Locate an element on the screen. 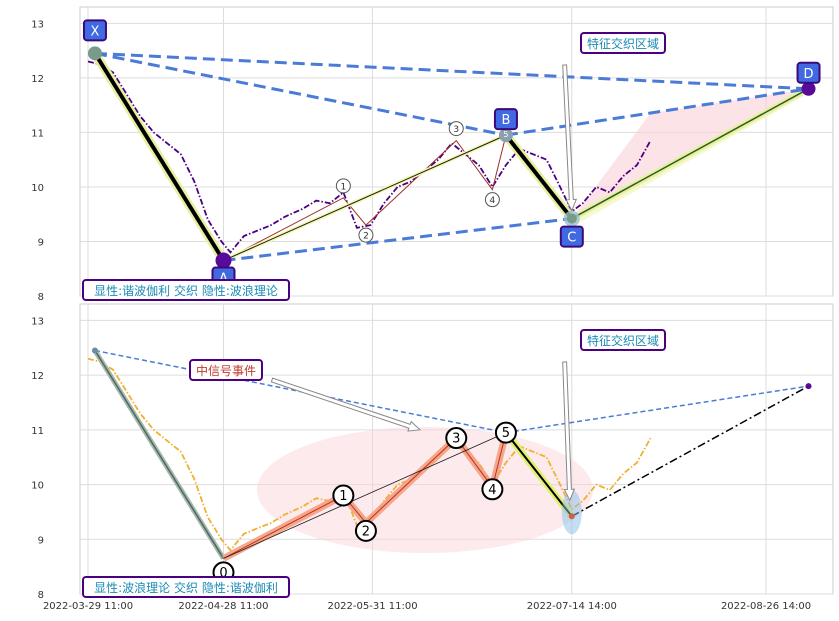 The width and height of the screenshot is (839, 621). bottom-ytick-label: 10 is located at coordinates (37, 486).